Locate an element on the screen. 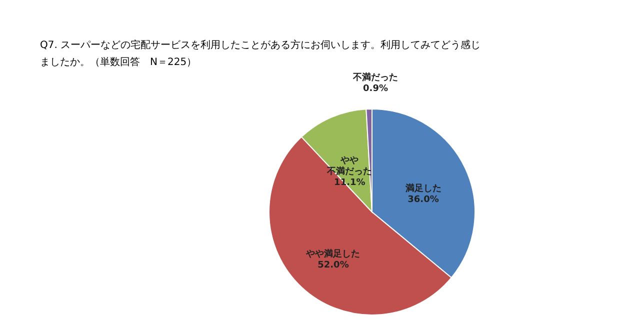  chart-title: Q7. スーパーなどの宅配サービスを利用したことがある方にお伺いします。利用してみてどう感じましたか。（単数回答 N＝225） is located at coordinates (260, 53).